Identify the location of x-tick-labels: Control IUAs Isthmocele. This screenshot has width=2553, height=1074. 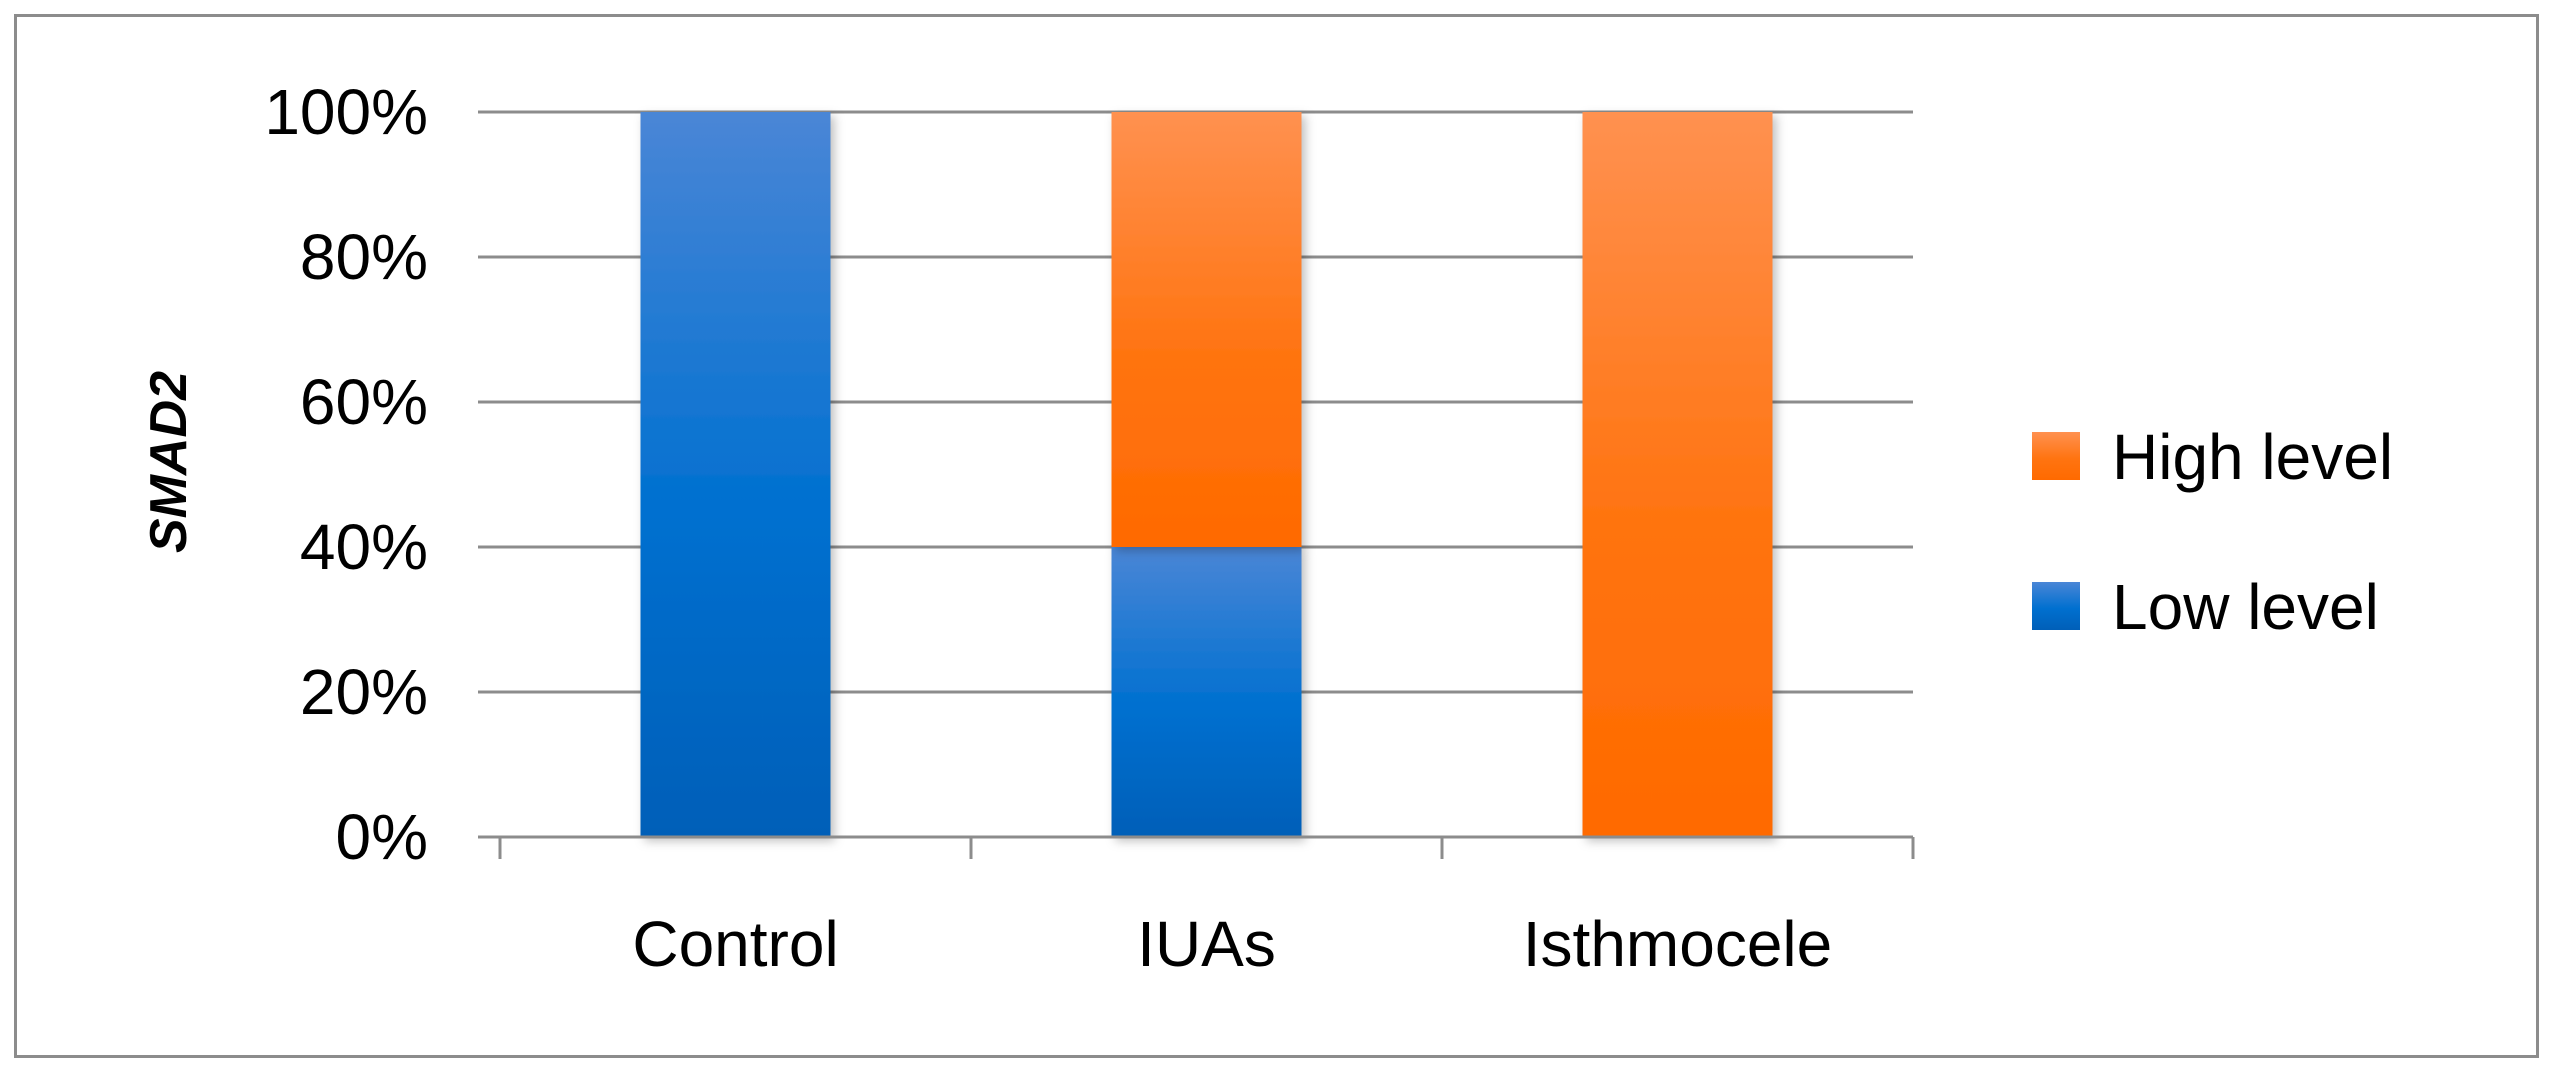
(1232, 944).